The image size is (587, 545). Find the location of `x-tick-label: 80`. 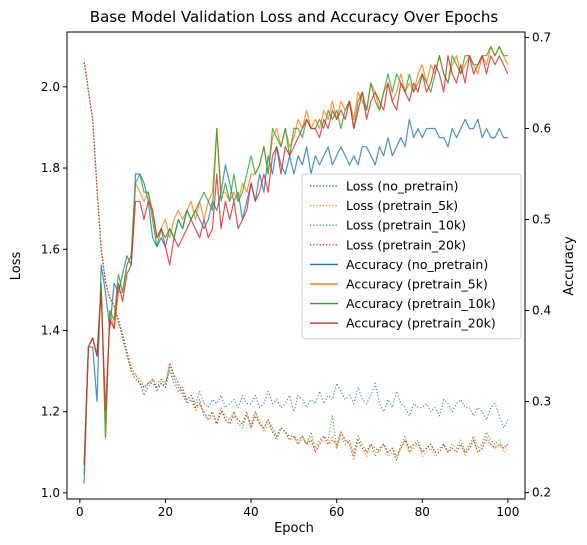

x-tick-label: 80 is located at coordinates (422, 512).